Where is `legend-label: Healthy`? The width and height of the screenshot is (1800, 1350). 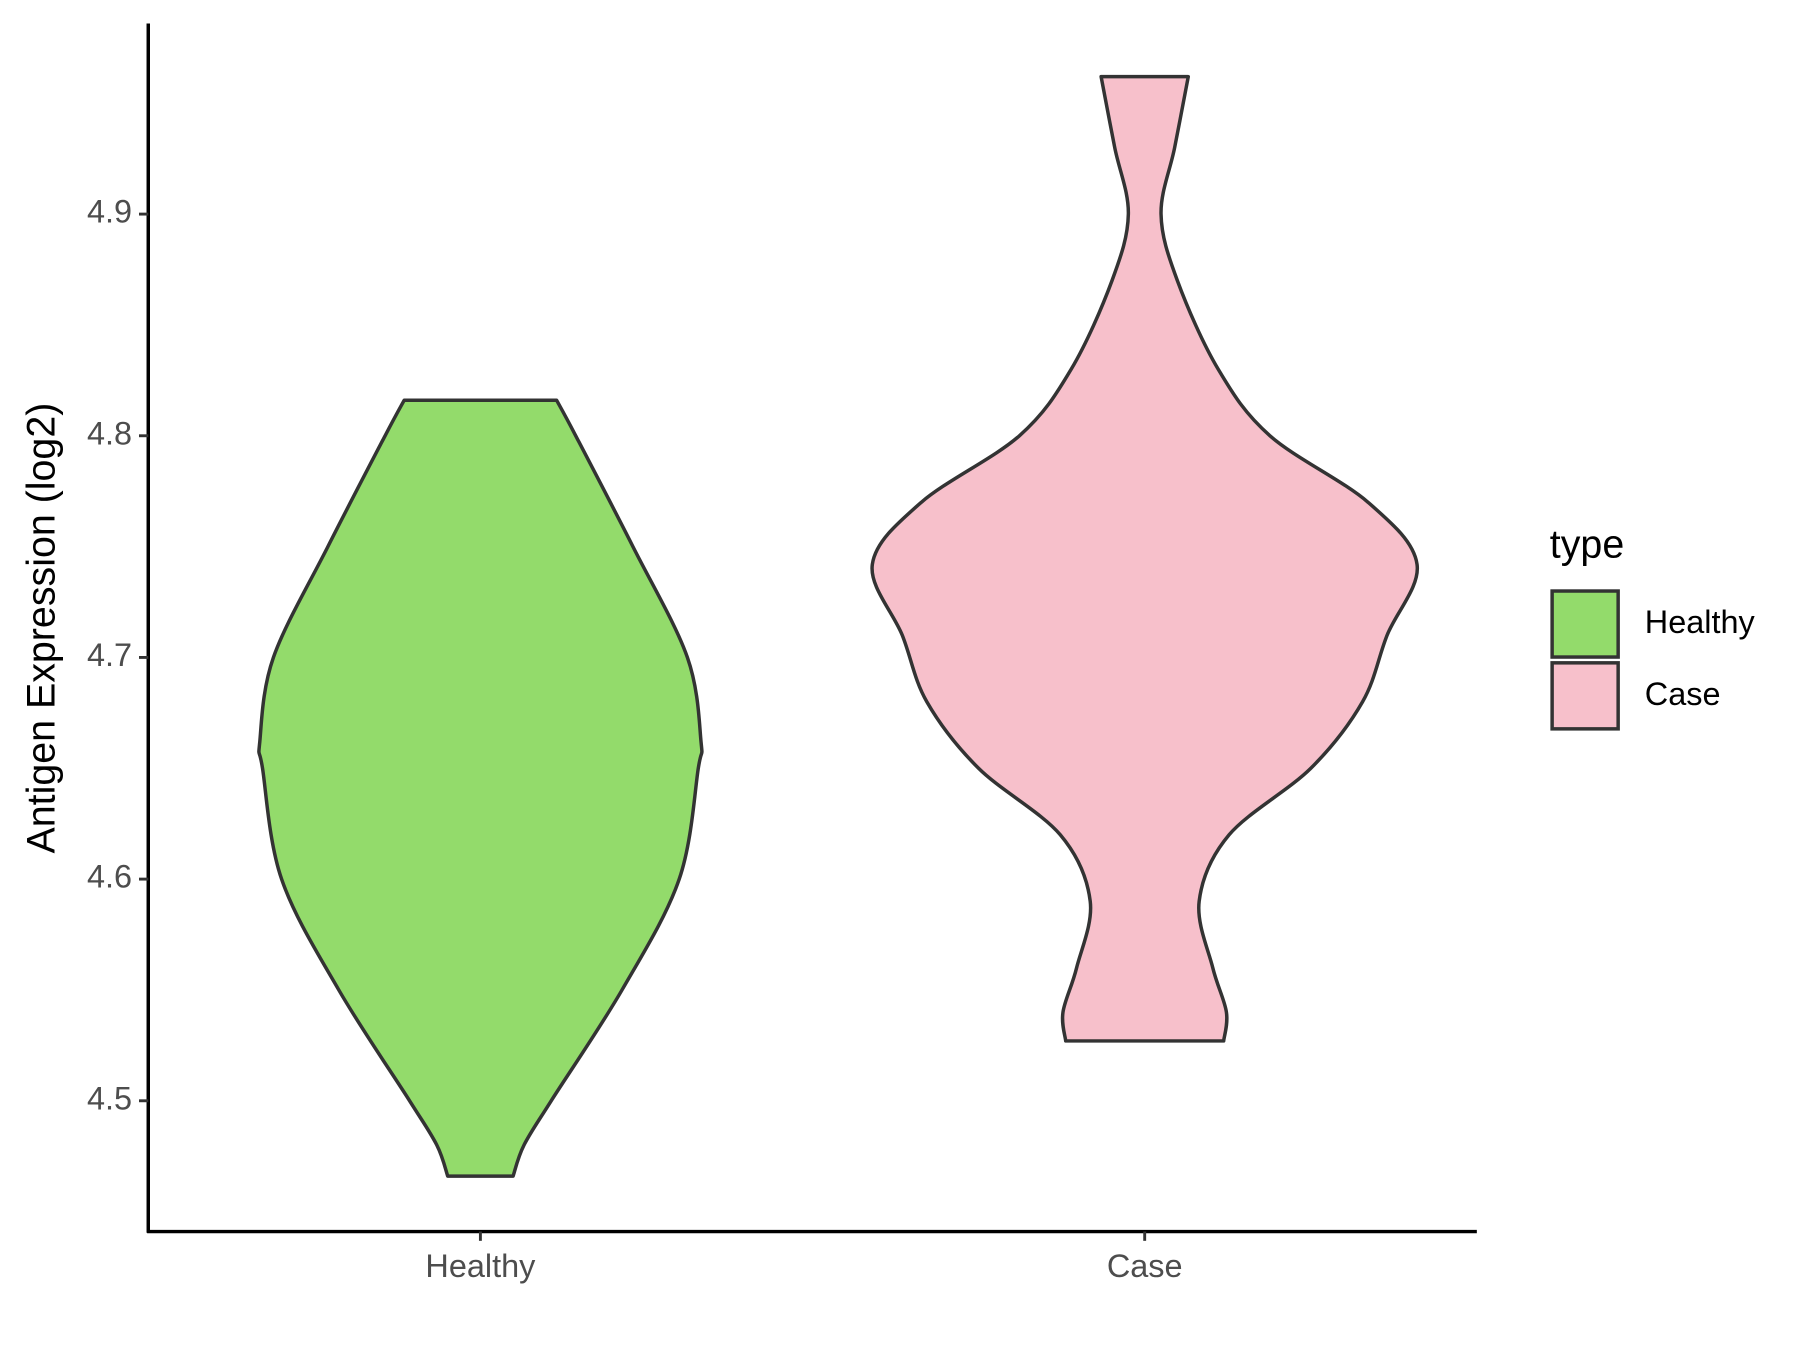 legend-label: Healthy is located at coordinates (1700, 622).